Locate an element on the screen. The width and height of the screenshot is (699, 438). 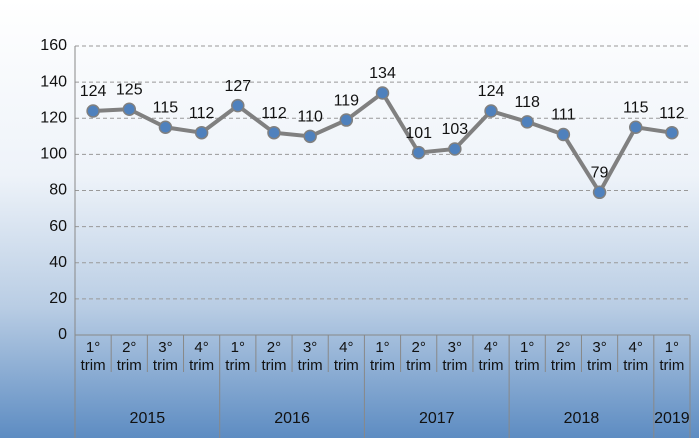
data-label: 111 is located at coordinates (563, 115).